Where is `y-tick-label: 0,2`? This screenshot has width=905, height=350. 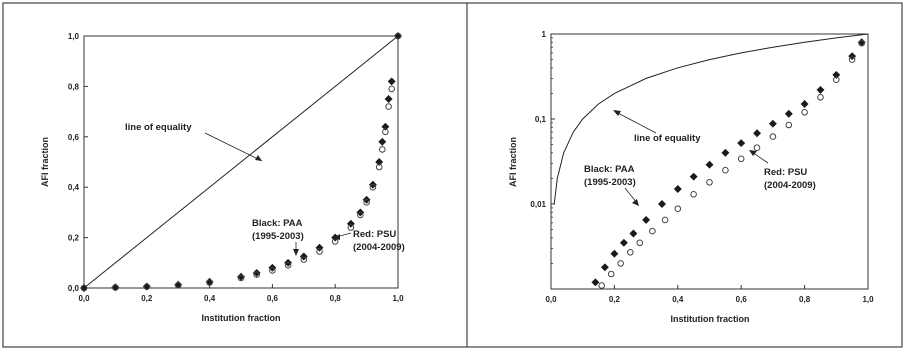
y-tick-label: 0,2 is located at coordinates (74, 238).